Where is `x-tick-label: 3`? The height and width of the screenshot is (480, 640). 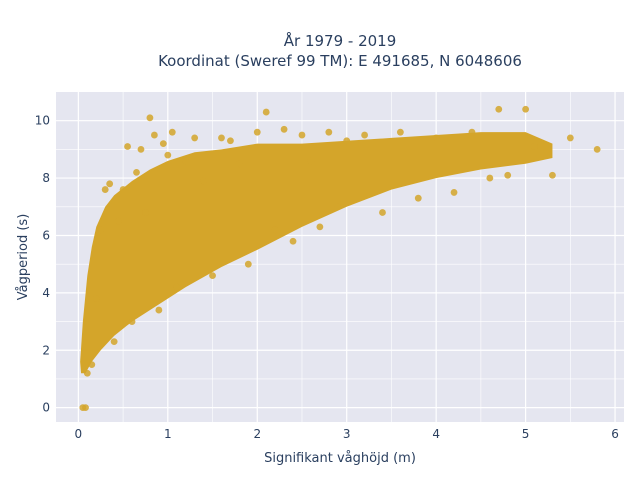
x-tick-label: 3 is located at coordinates (347, 434).